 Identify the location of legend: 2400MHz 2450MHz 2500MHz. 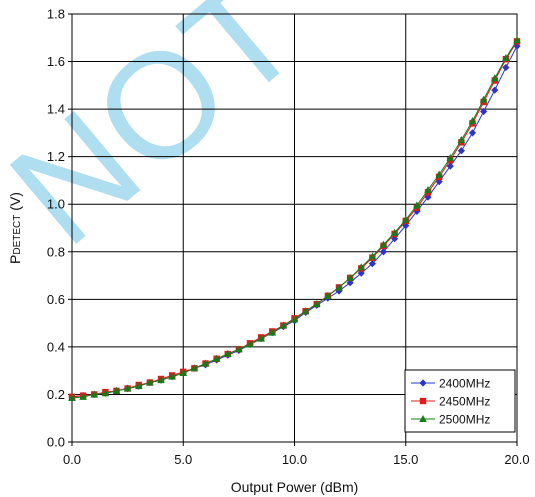
(460, 401).